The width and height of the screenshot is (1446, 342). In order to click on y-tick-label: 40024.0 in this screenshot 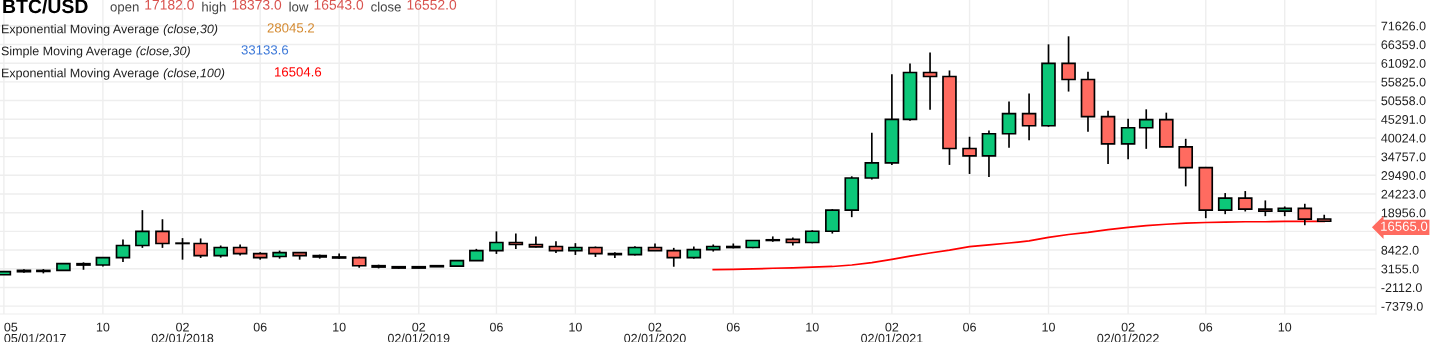, I will do `click(1403, 138)`.